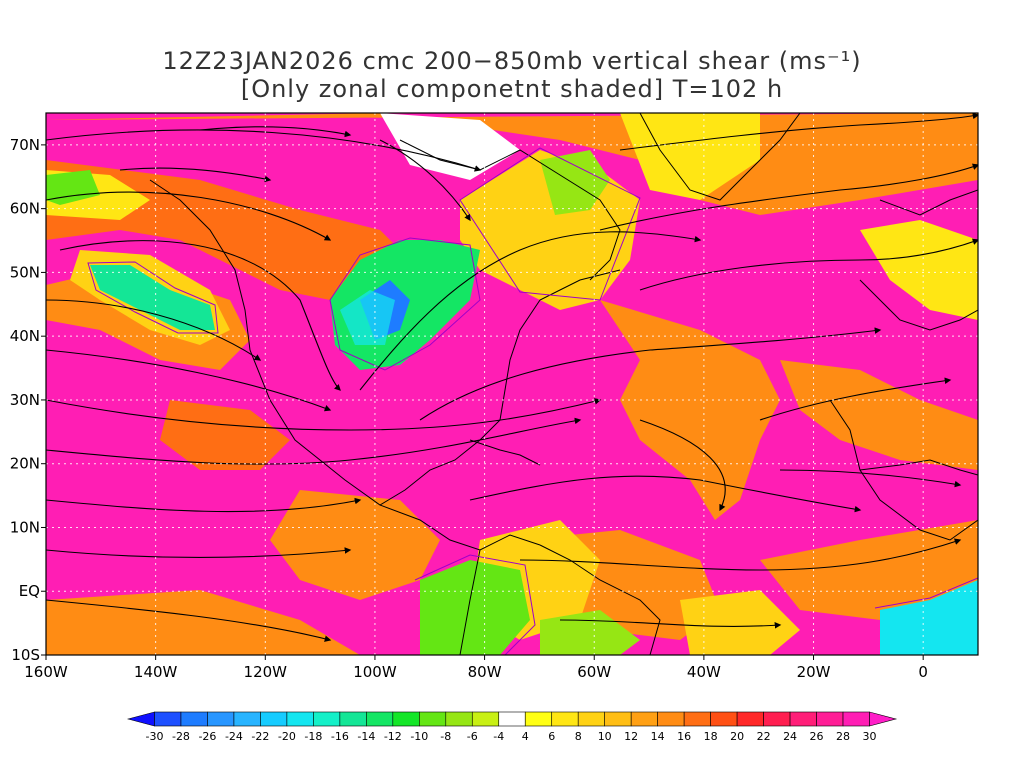 The image size is (1024, 768). What do you see at coordinates (870, 736) in the screenshot?
I see `colorbar-label: 30` at bounding box center [870, 736].